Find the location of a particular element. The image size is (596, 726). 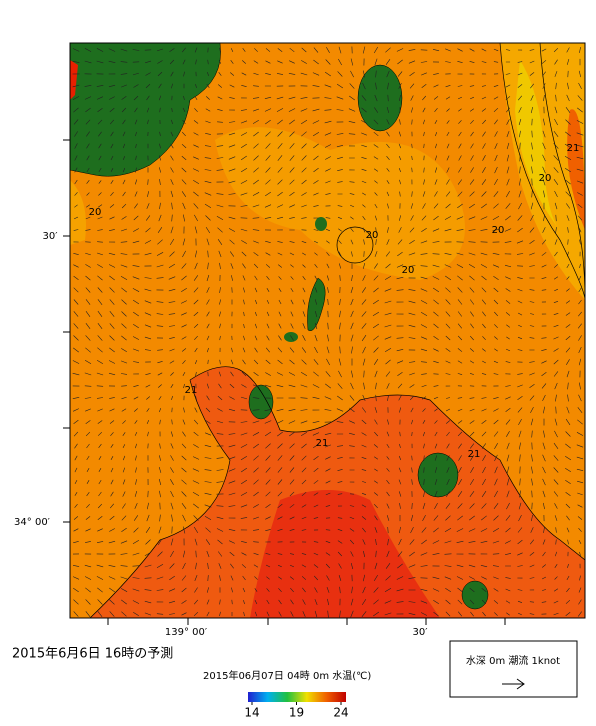

land is located at coordinates (145, 110).